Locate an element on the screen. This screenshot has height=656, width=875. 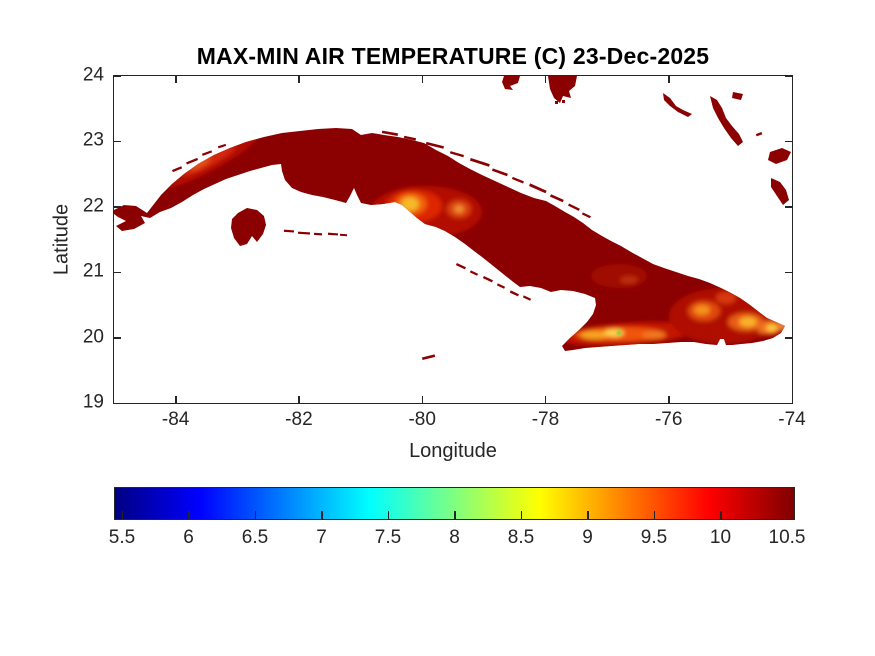
northwest-cays is located at coordinates (199, 158).